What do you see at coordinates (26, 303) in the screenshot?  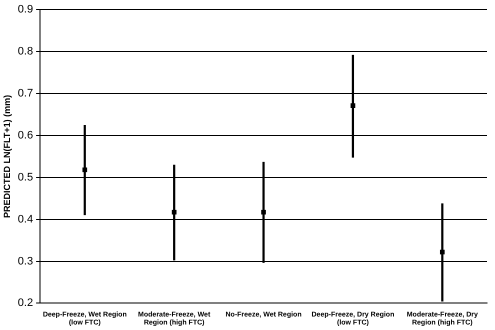 I see `y-tick-label: 0.2` at bounding box center [26, 303].